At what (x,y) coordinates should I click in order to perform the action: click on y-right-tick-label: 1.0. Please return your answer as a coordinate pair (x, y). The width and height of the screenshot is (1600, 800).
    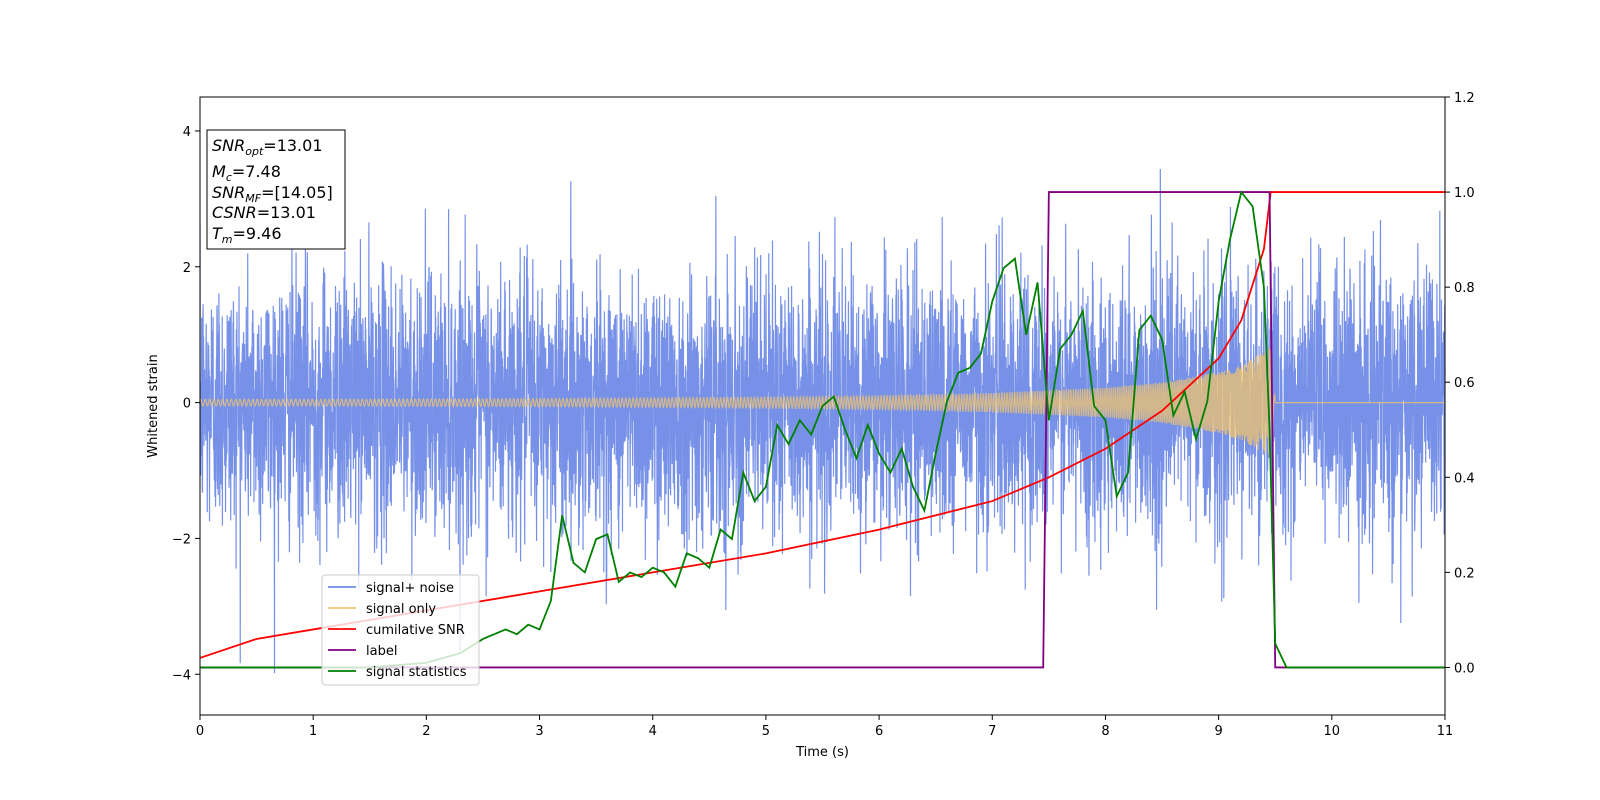
    Looking at the image, I should click on (1464, 193).